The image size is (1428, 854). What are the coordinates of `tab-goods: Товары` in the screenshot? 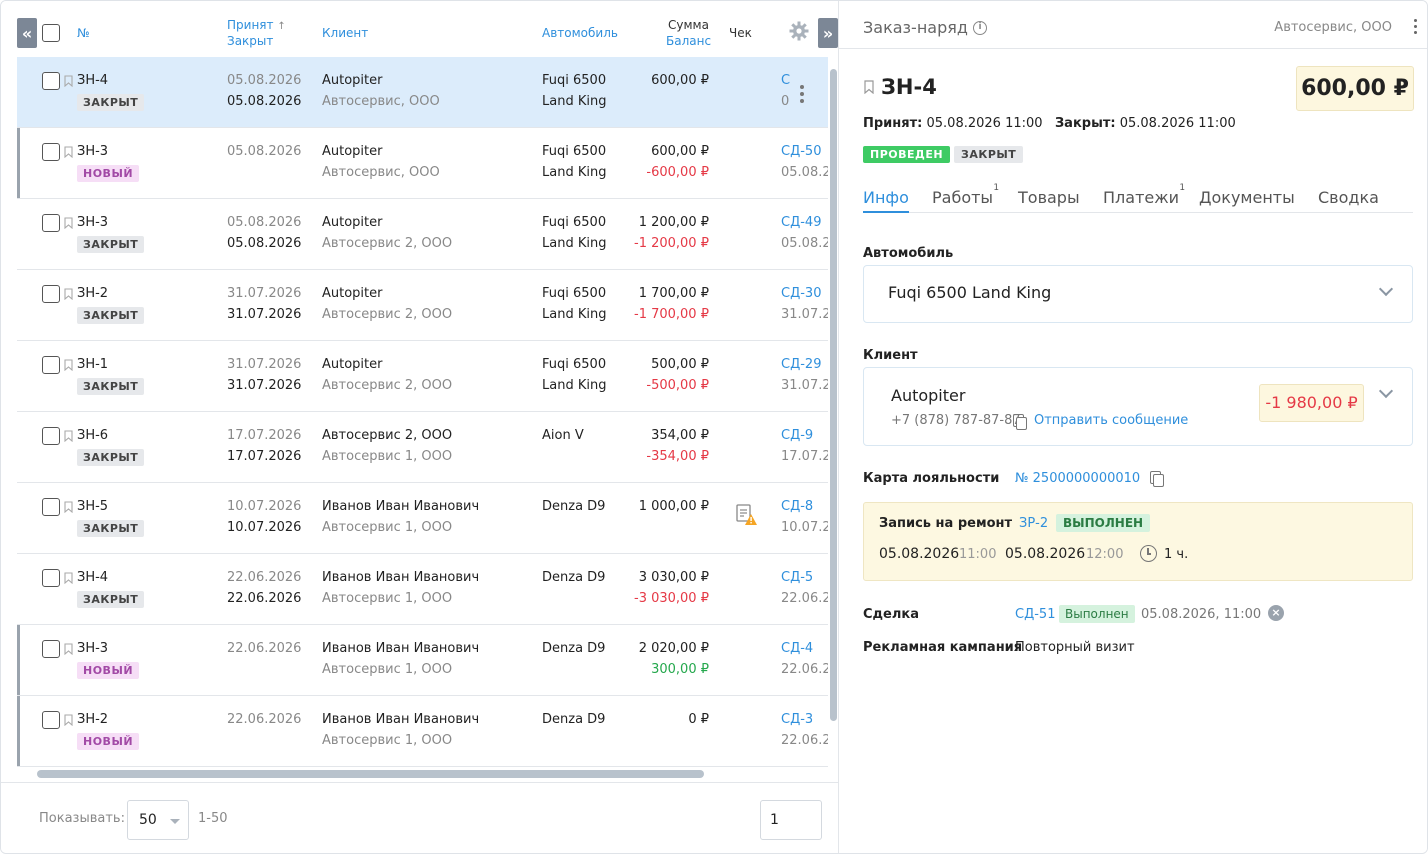 It's located at (1049, 197).